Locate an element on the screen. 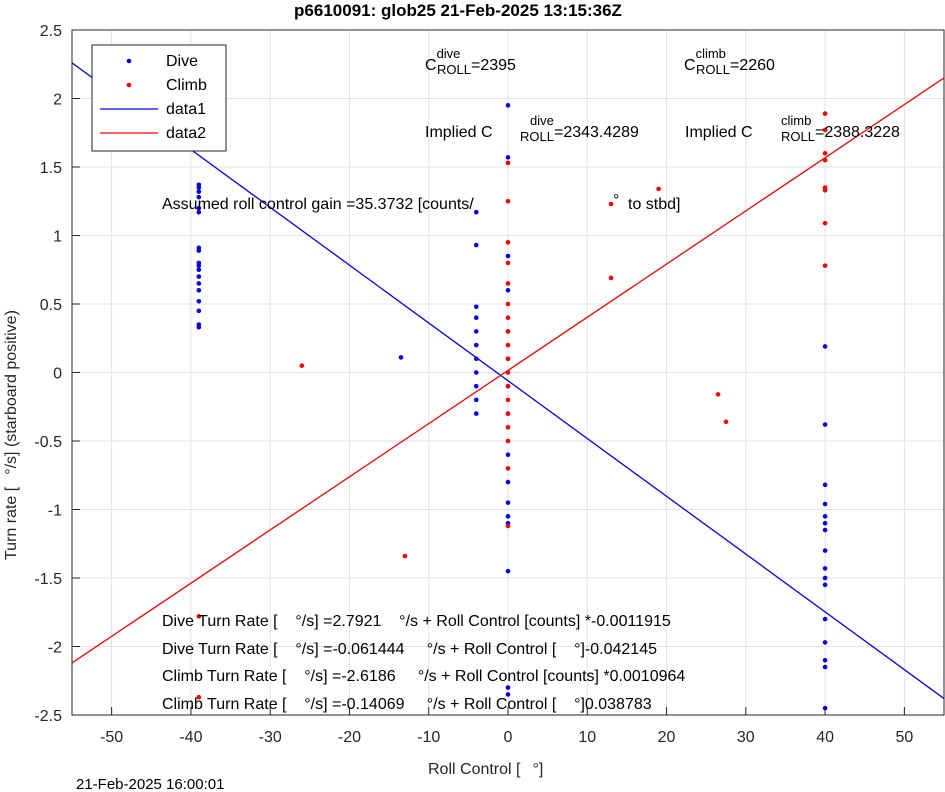 The height and width of the screenshot is (792, 945). y-tick-label: 0 is located at coordinates (57, 374).